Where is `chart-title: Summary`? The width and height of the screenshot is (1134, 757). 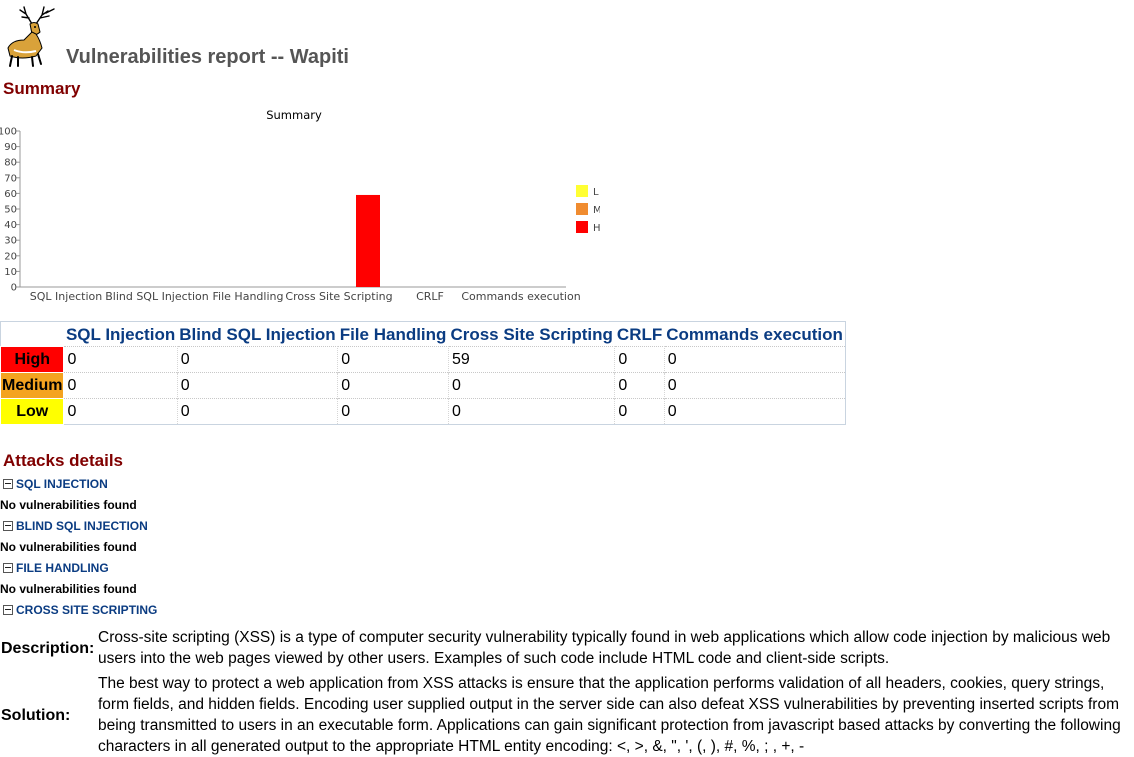 chart-title: Summary is located at coordinates (294, 115).